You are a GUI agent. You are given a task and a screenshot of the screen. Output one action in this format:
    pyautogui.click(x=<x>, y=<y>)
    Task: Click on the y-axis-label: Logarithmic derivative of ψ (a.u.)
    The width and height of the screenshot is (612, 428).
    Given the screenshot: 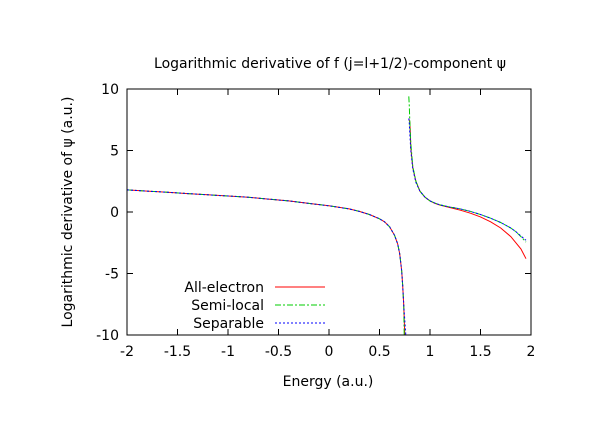 What is the action you would take?
    pyautogui.click(x=68, y=212)
    